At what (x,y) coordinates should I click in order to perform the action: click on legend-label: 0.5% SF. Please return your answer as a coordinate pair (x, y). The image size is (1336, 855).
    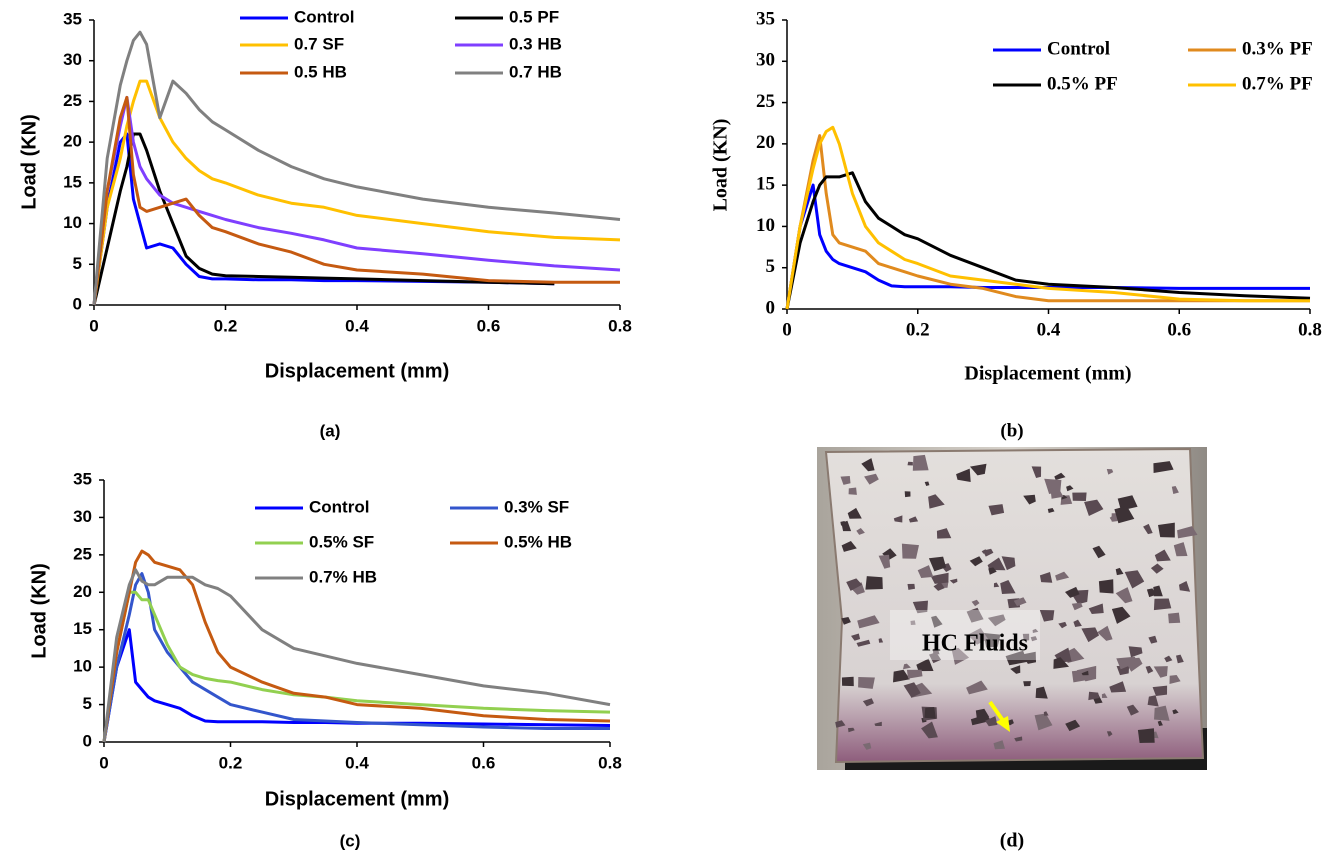
    Looking at the image, I should click on (341, 541).